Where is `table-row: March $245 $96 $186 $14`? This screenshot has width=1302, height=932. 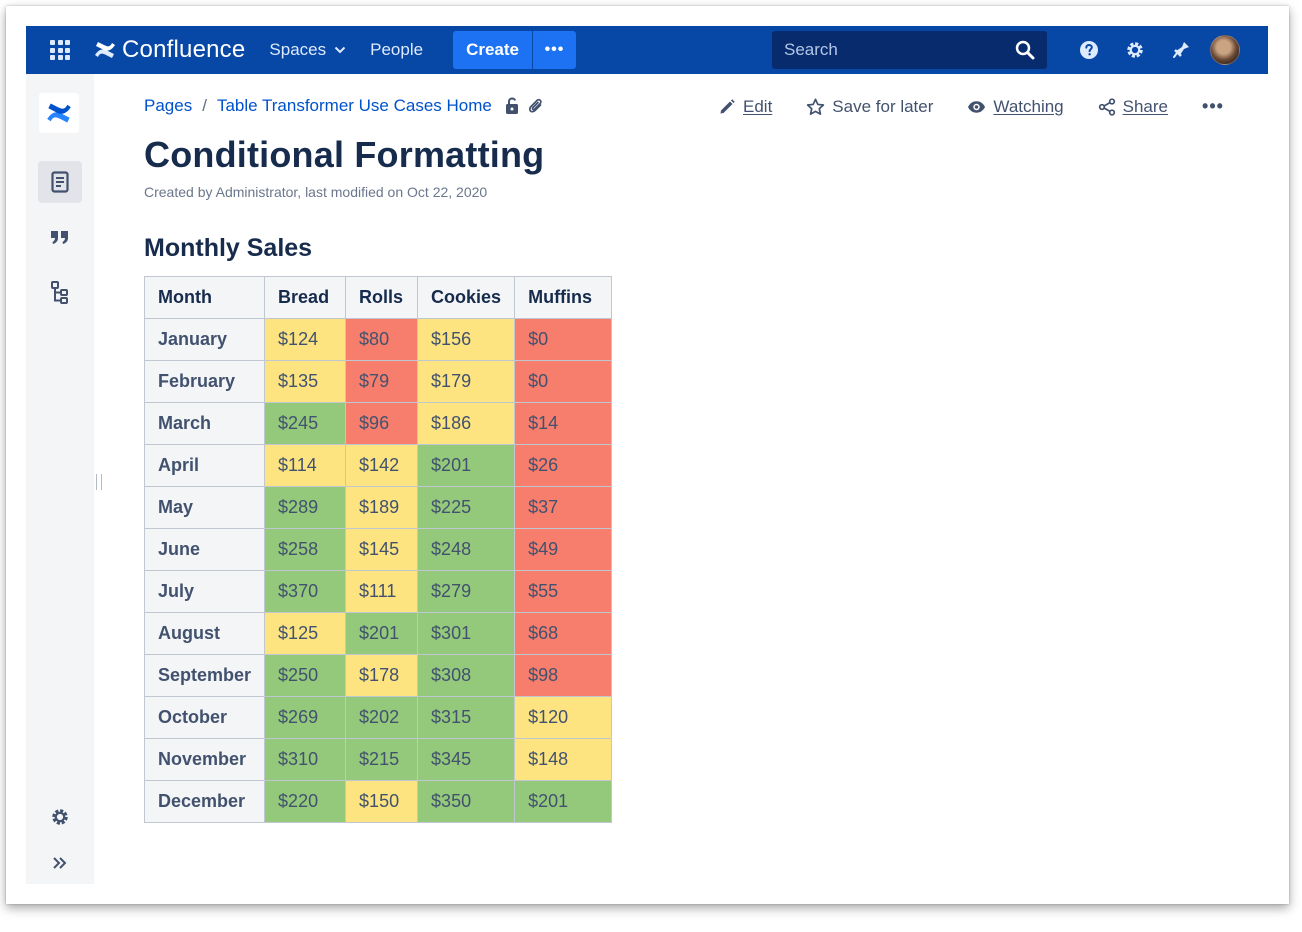
table-row: March $245 $96 $186 $14 is located at coordinates (378, 423).